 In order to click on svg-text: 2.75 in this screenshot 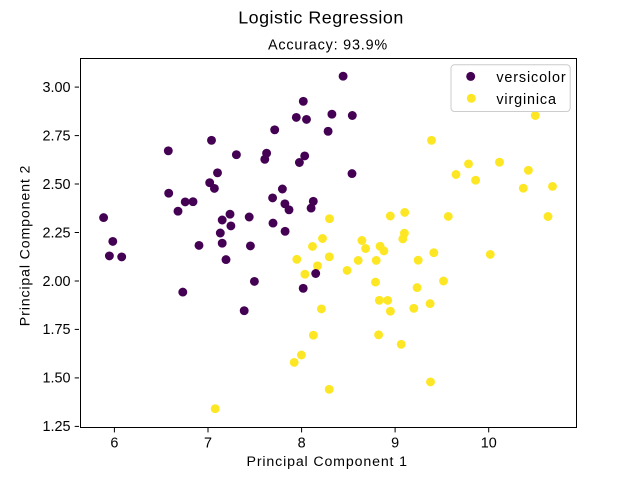, I will do `click(56, 136)`.